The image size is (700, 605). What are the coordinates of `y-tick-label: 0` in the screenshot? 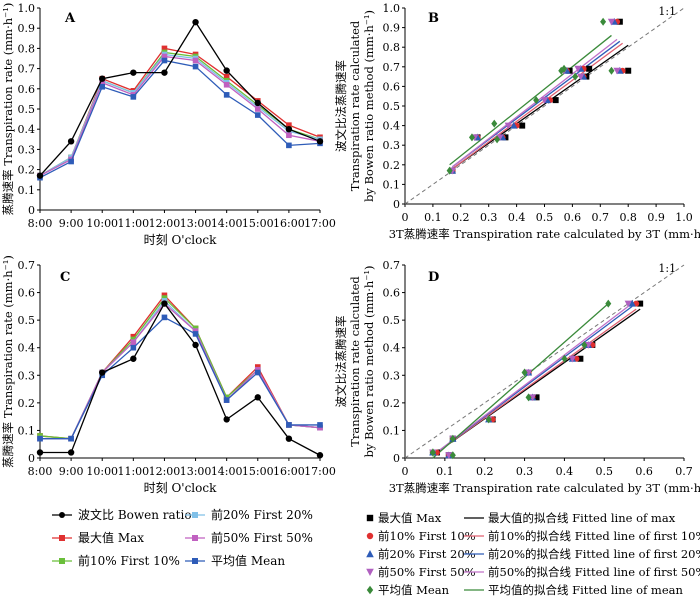 It's located at (396, 458).